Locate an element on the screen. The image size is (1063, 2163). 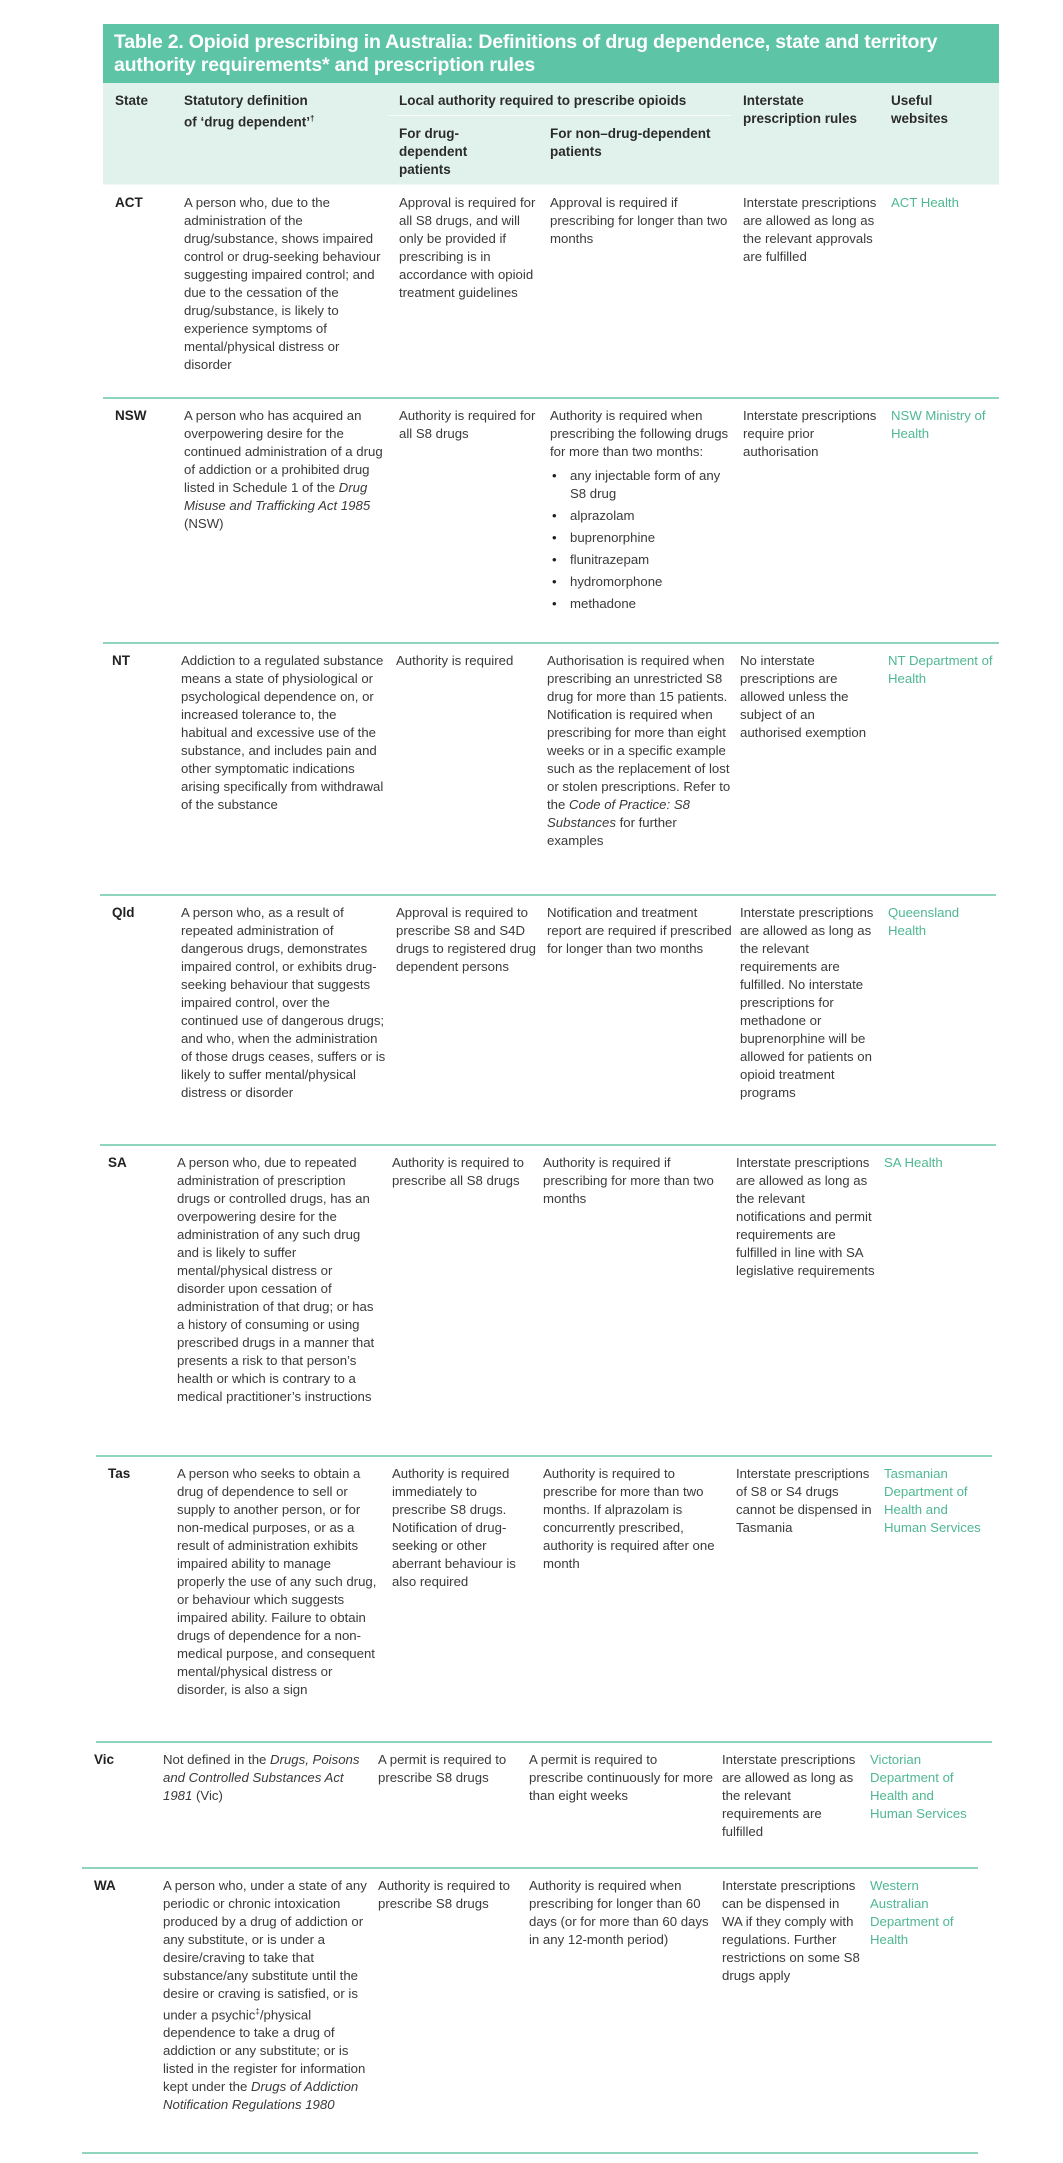
definition-segment: Not defined in the is located at coordinates (217, 1759).